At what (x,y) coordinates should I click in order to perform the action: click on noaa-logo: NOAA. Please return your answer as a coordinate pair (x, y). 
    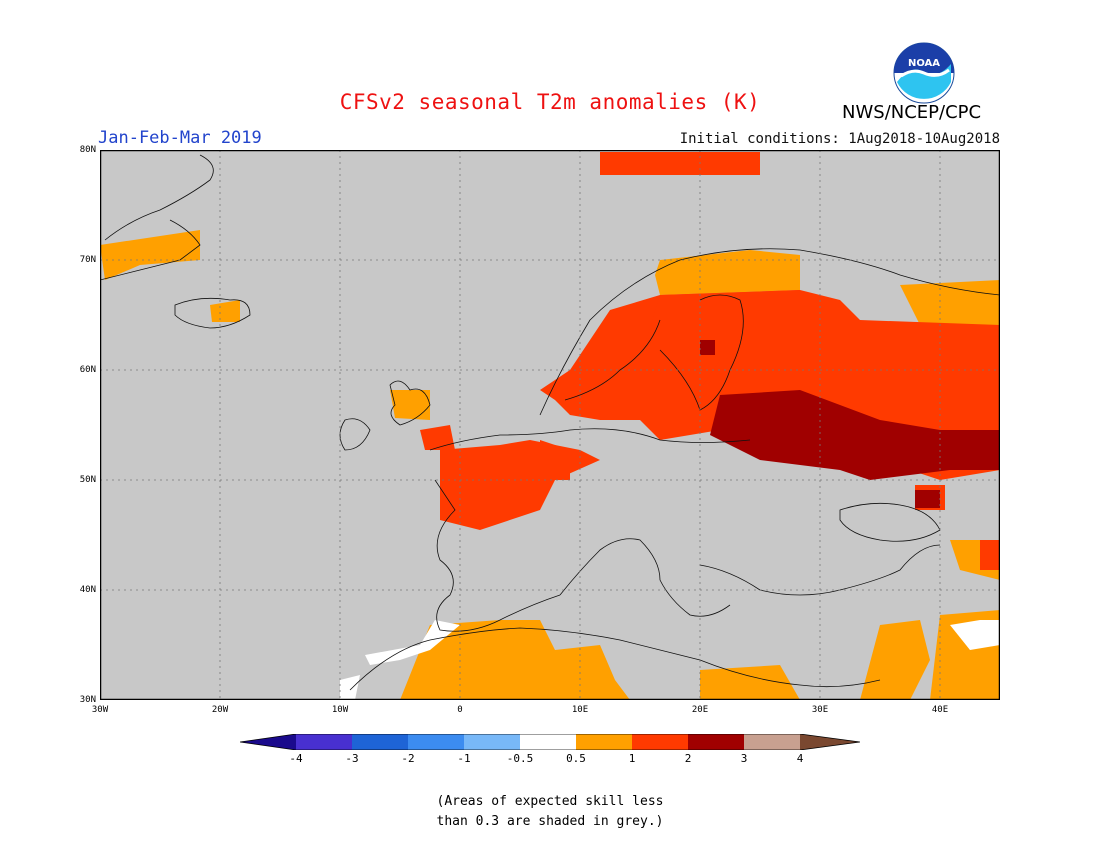
    Looking at the image, I should click on (924, 73).